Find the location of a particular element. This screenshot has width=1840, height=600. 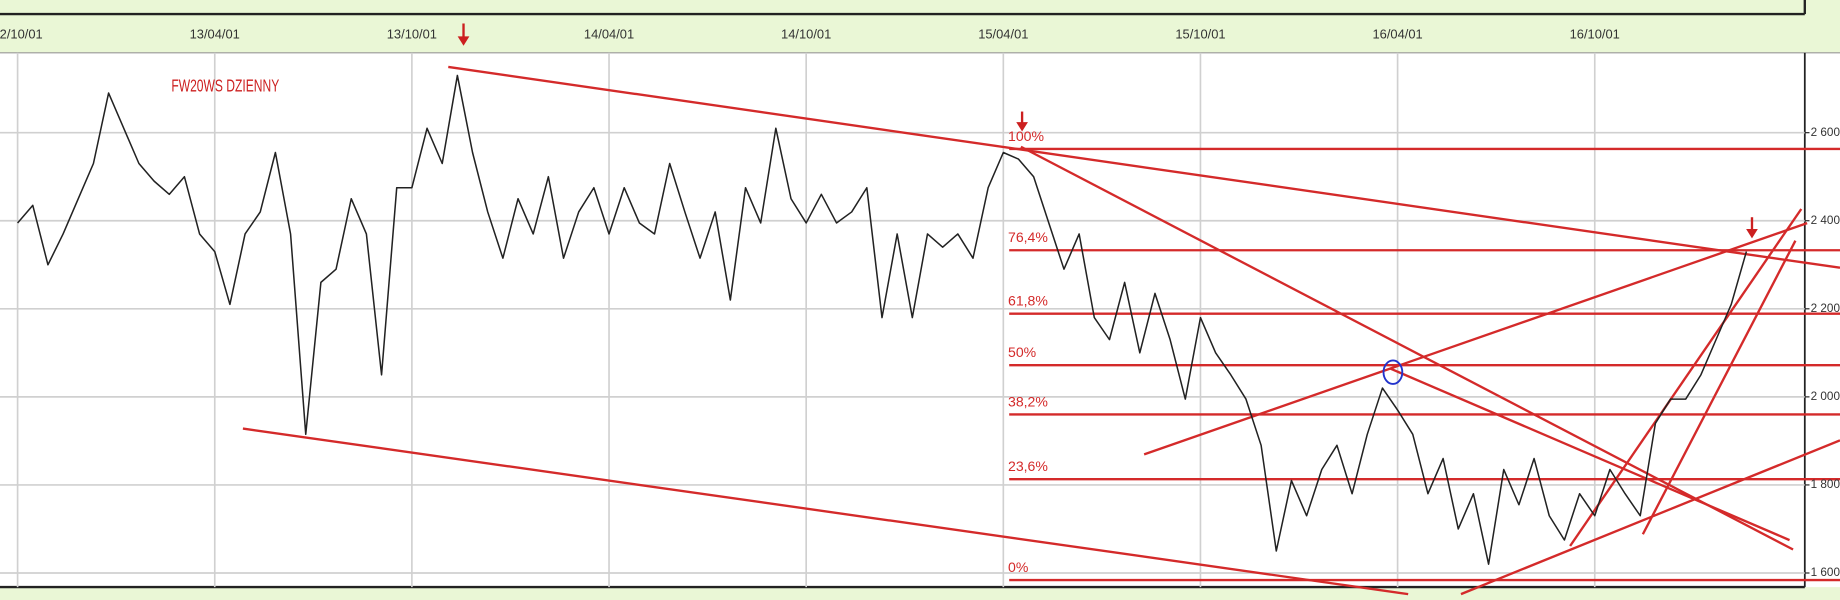

x-tick-label: 15/10/01 is located at coordinates (1200, 34).